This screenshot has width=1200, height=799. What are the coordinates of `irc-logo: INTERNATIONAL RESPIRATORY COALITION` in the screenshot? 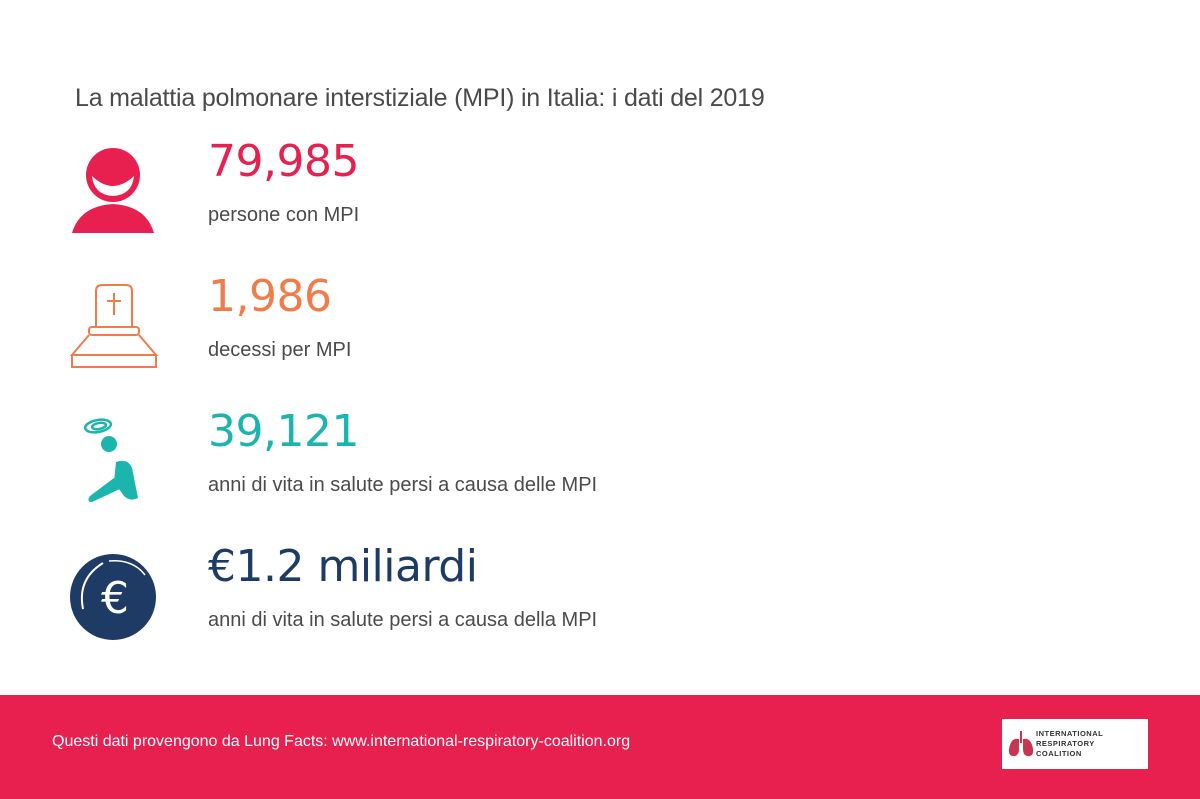 It's located at (1075, 744).